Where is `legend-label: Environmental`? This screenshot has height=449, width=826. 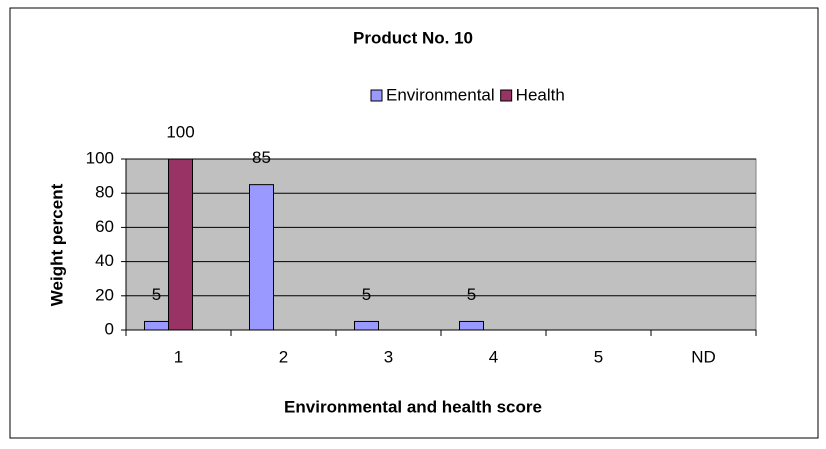 legend-label: Environmental is located at coordinates (440, 94).